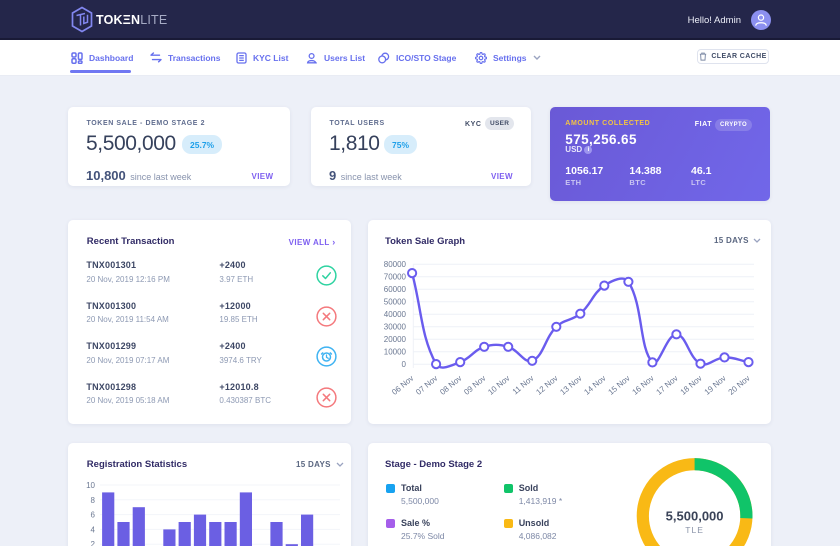  What do you see at coordinates (695, 516) in the screenshot?
I see `svg-text: 5,500,000` at bounding box center [695, 516].